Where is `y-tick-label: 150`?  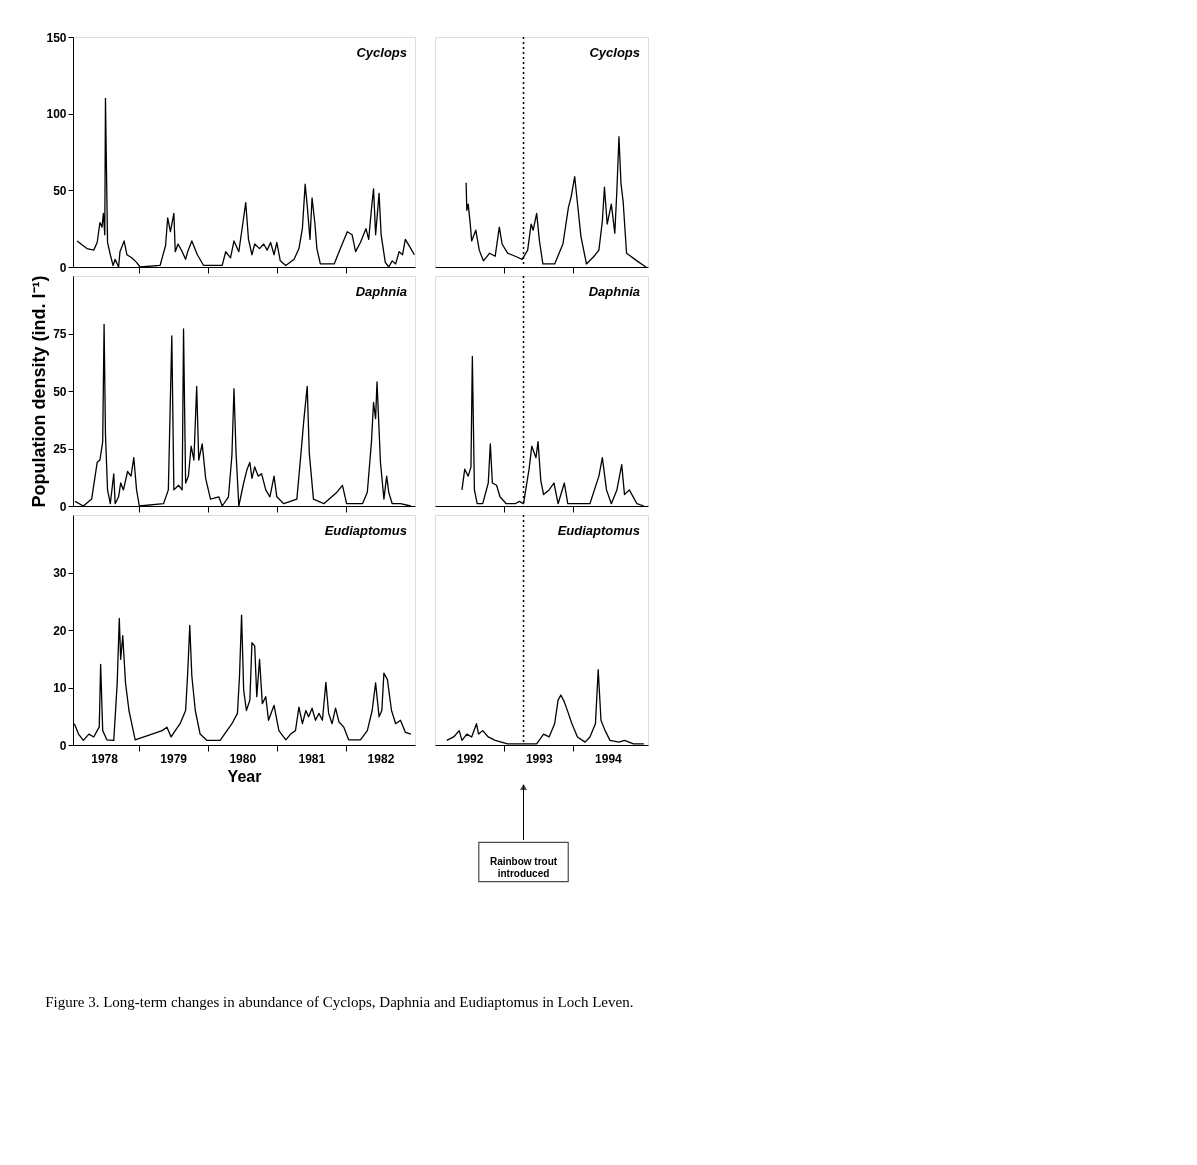 y-tick-label: 150 is located at coordinates (56, 37).